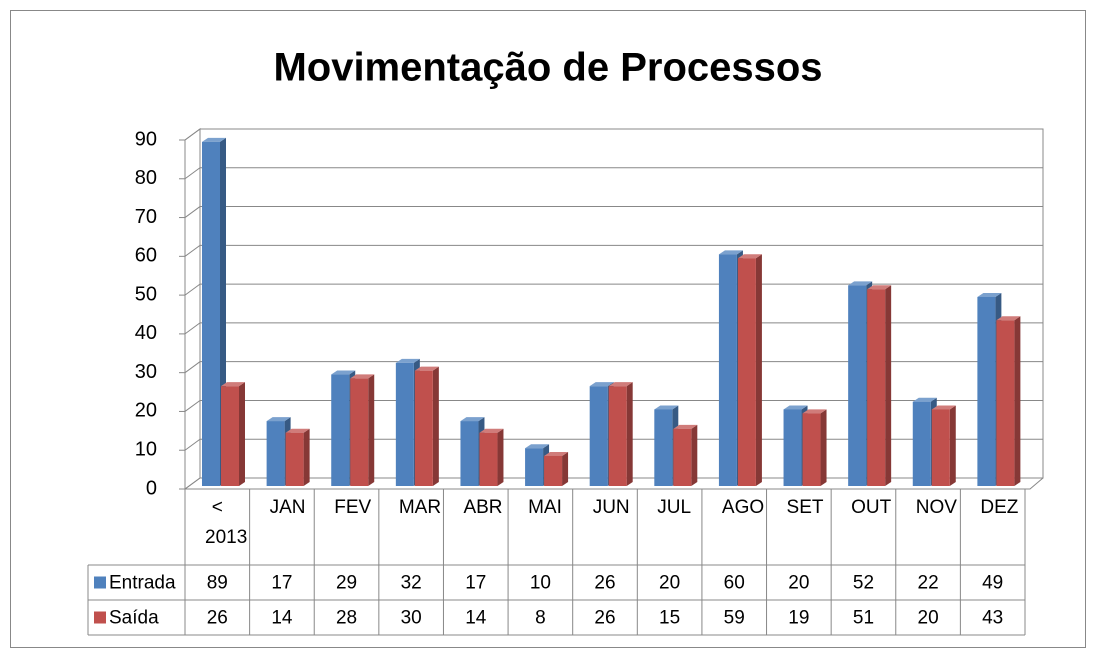 This screenshot has height=655, width=1096. Describe the element at coordinates (346, 583) in the screenshot. I see `table-value: 29` at that location.